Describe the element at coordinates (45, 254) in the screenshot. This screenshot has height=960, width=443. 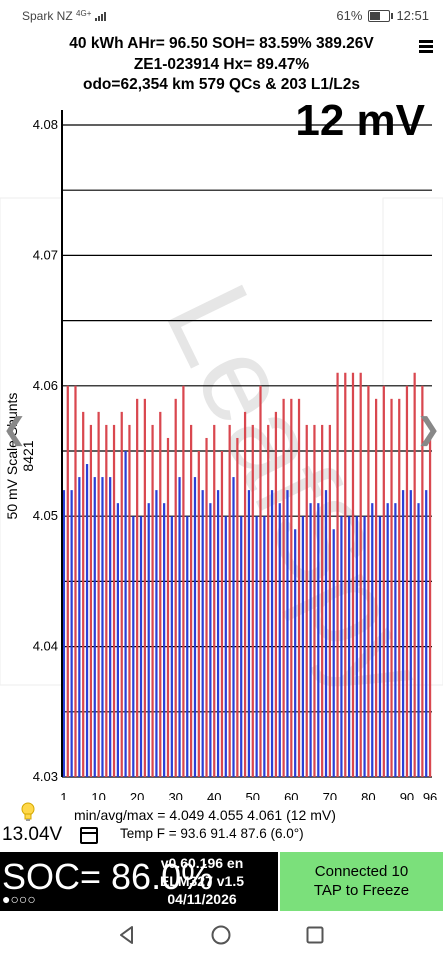
I see `y-tick-label: 4.07` at that location.